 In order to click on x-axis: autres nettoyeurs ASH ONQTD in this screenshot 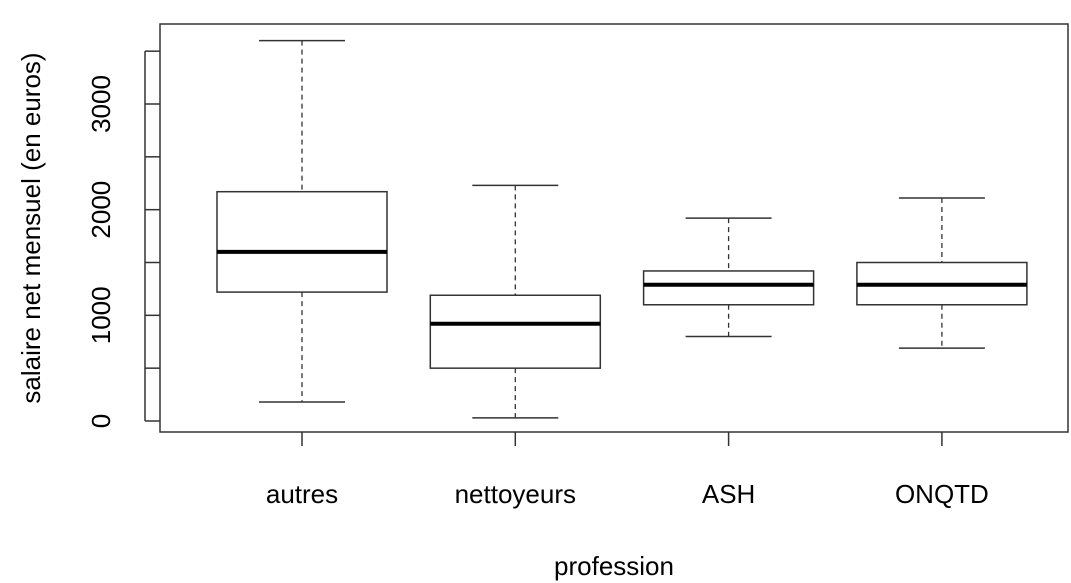, I will do `click(627, 470)`.